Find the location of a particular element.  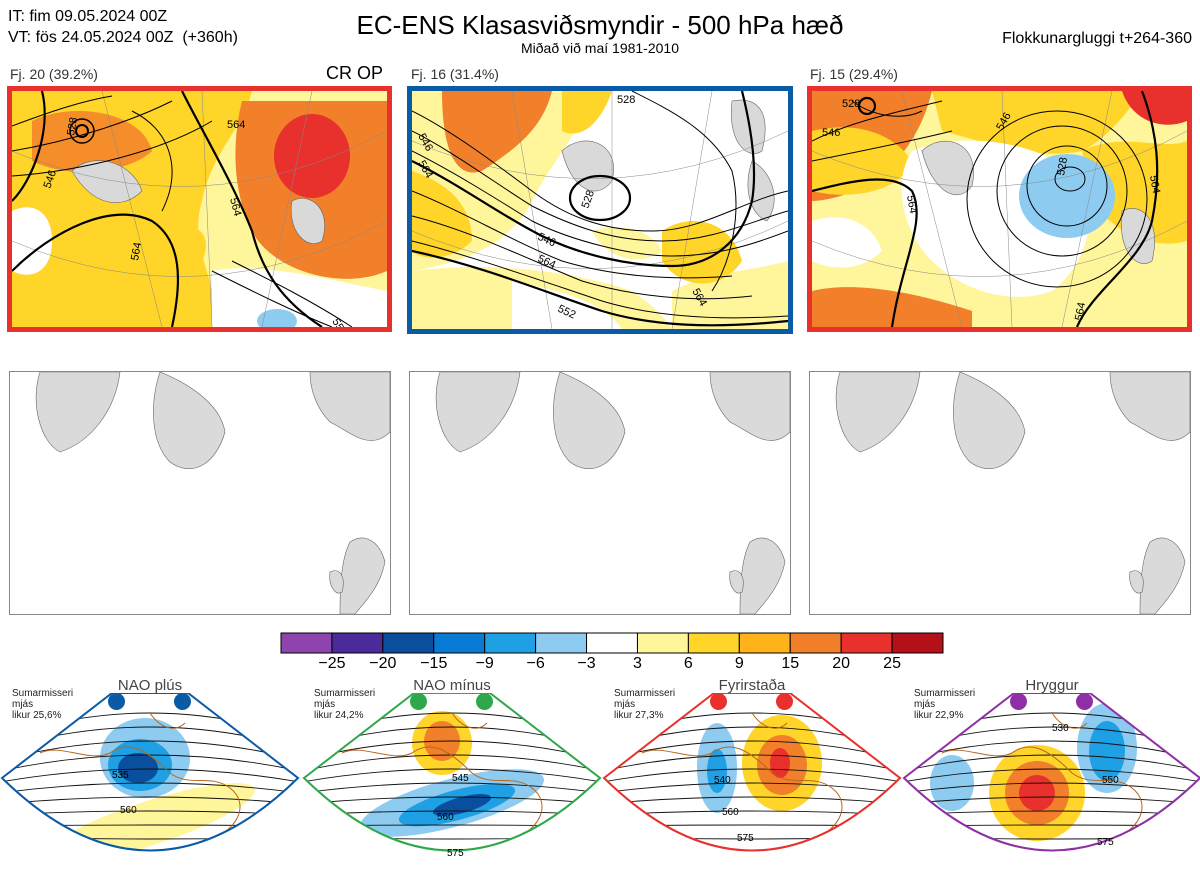

colorbar-tick-label: −15 is located at coordinates (434, 663).